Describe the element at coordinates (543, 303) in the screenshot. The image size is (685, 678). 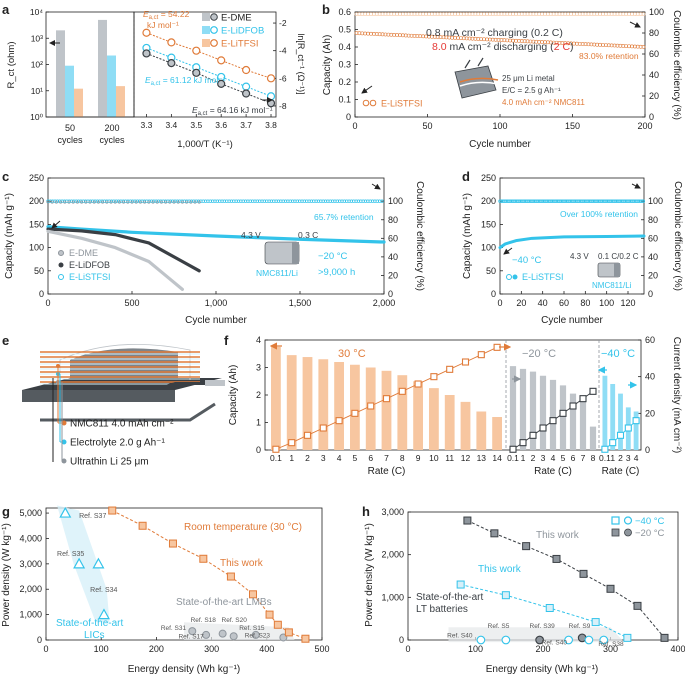
I see `d-xtick-label: 40` at that location.